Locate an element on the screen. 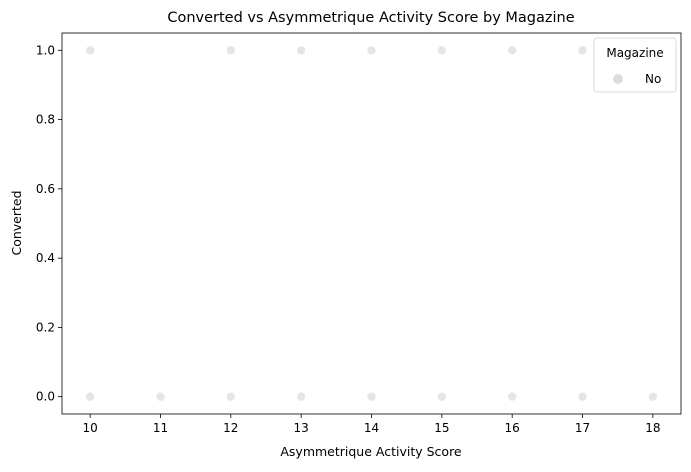  y-tick-label: 1.0 is located at coordinates (45, 50).